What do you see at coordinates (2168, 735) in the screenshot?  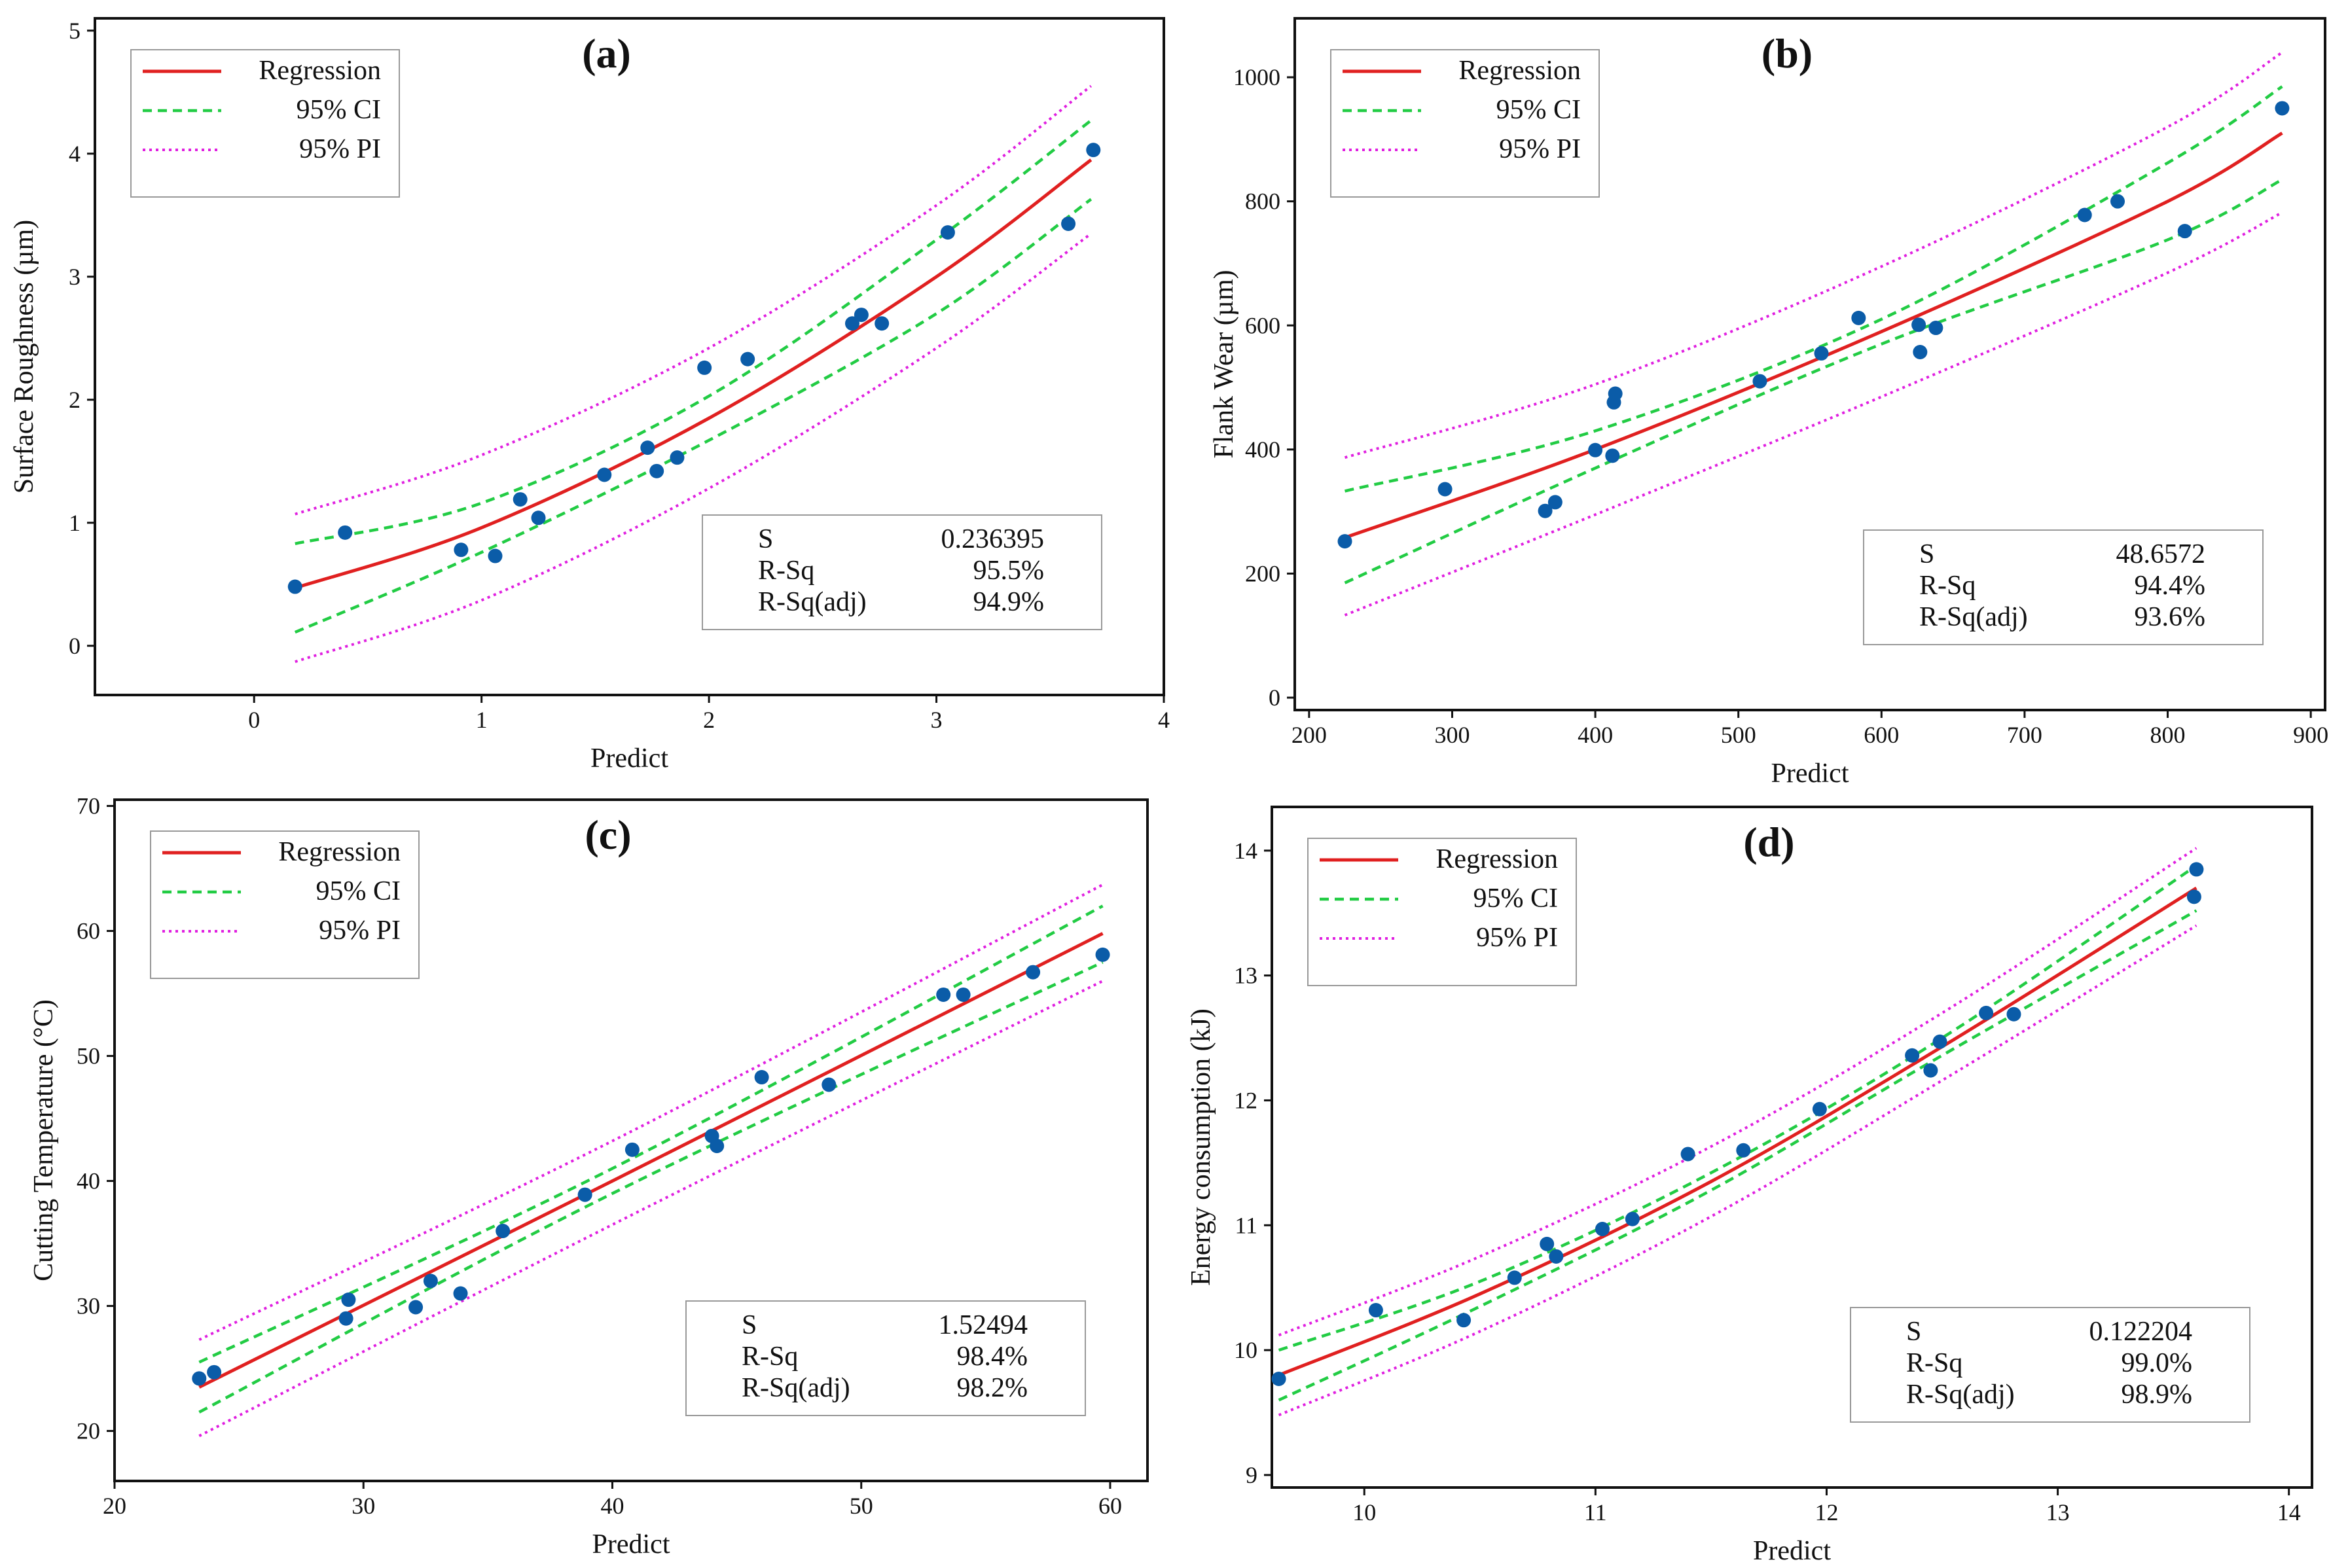 I see `x-tick-label: 800` at bounding box center [2168, 735].